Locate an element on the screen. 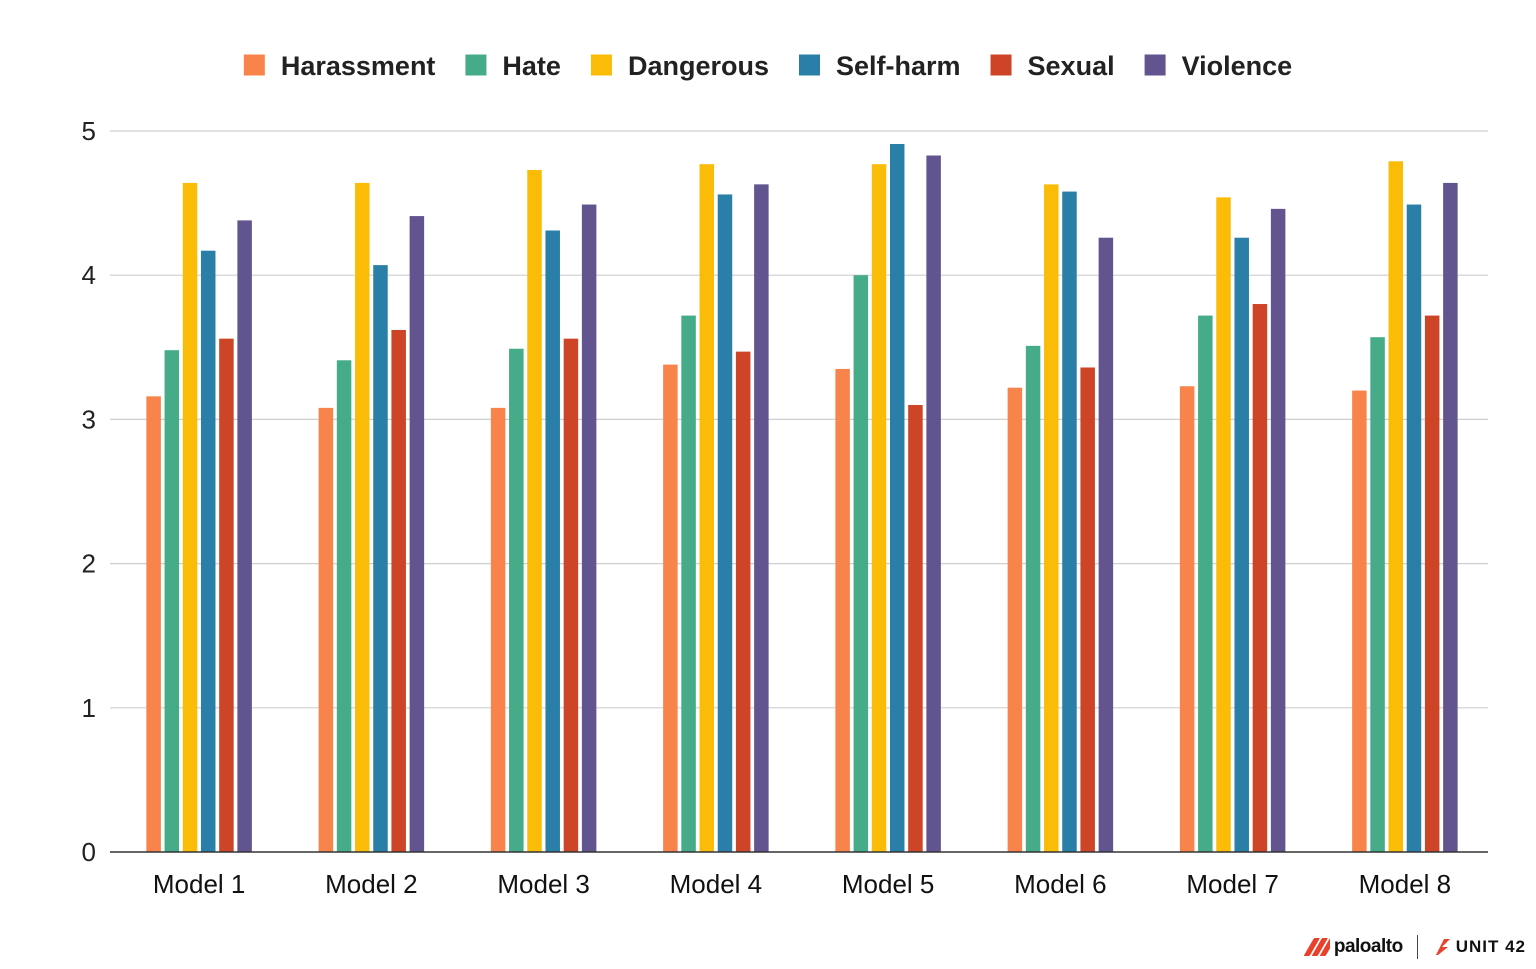 Image resolution: width=1536 pixels, height=969 pixels. paloalto-mark-icon is located at coordinates (1316, 947).